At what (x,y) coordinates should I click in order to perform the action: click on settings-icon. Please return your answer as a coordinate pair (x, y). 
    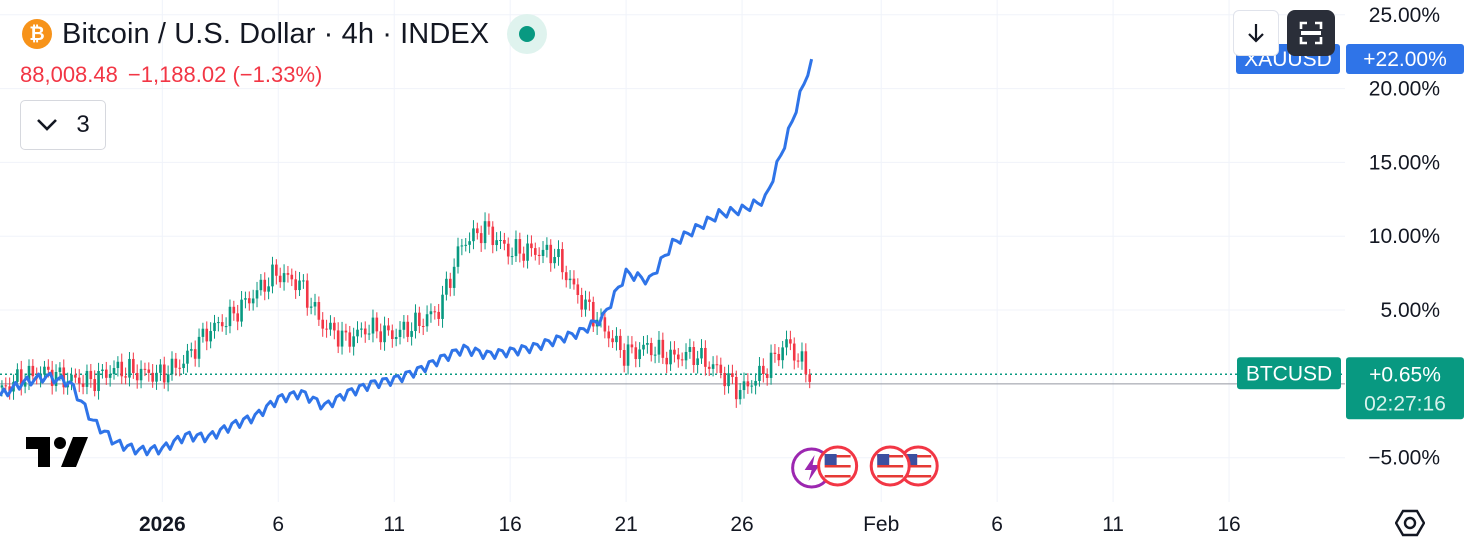
    Looking at the image, I should click on (1410, 525).